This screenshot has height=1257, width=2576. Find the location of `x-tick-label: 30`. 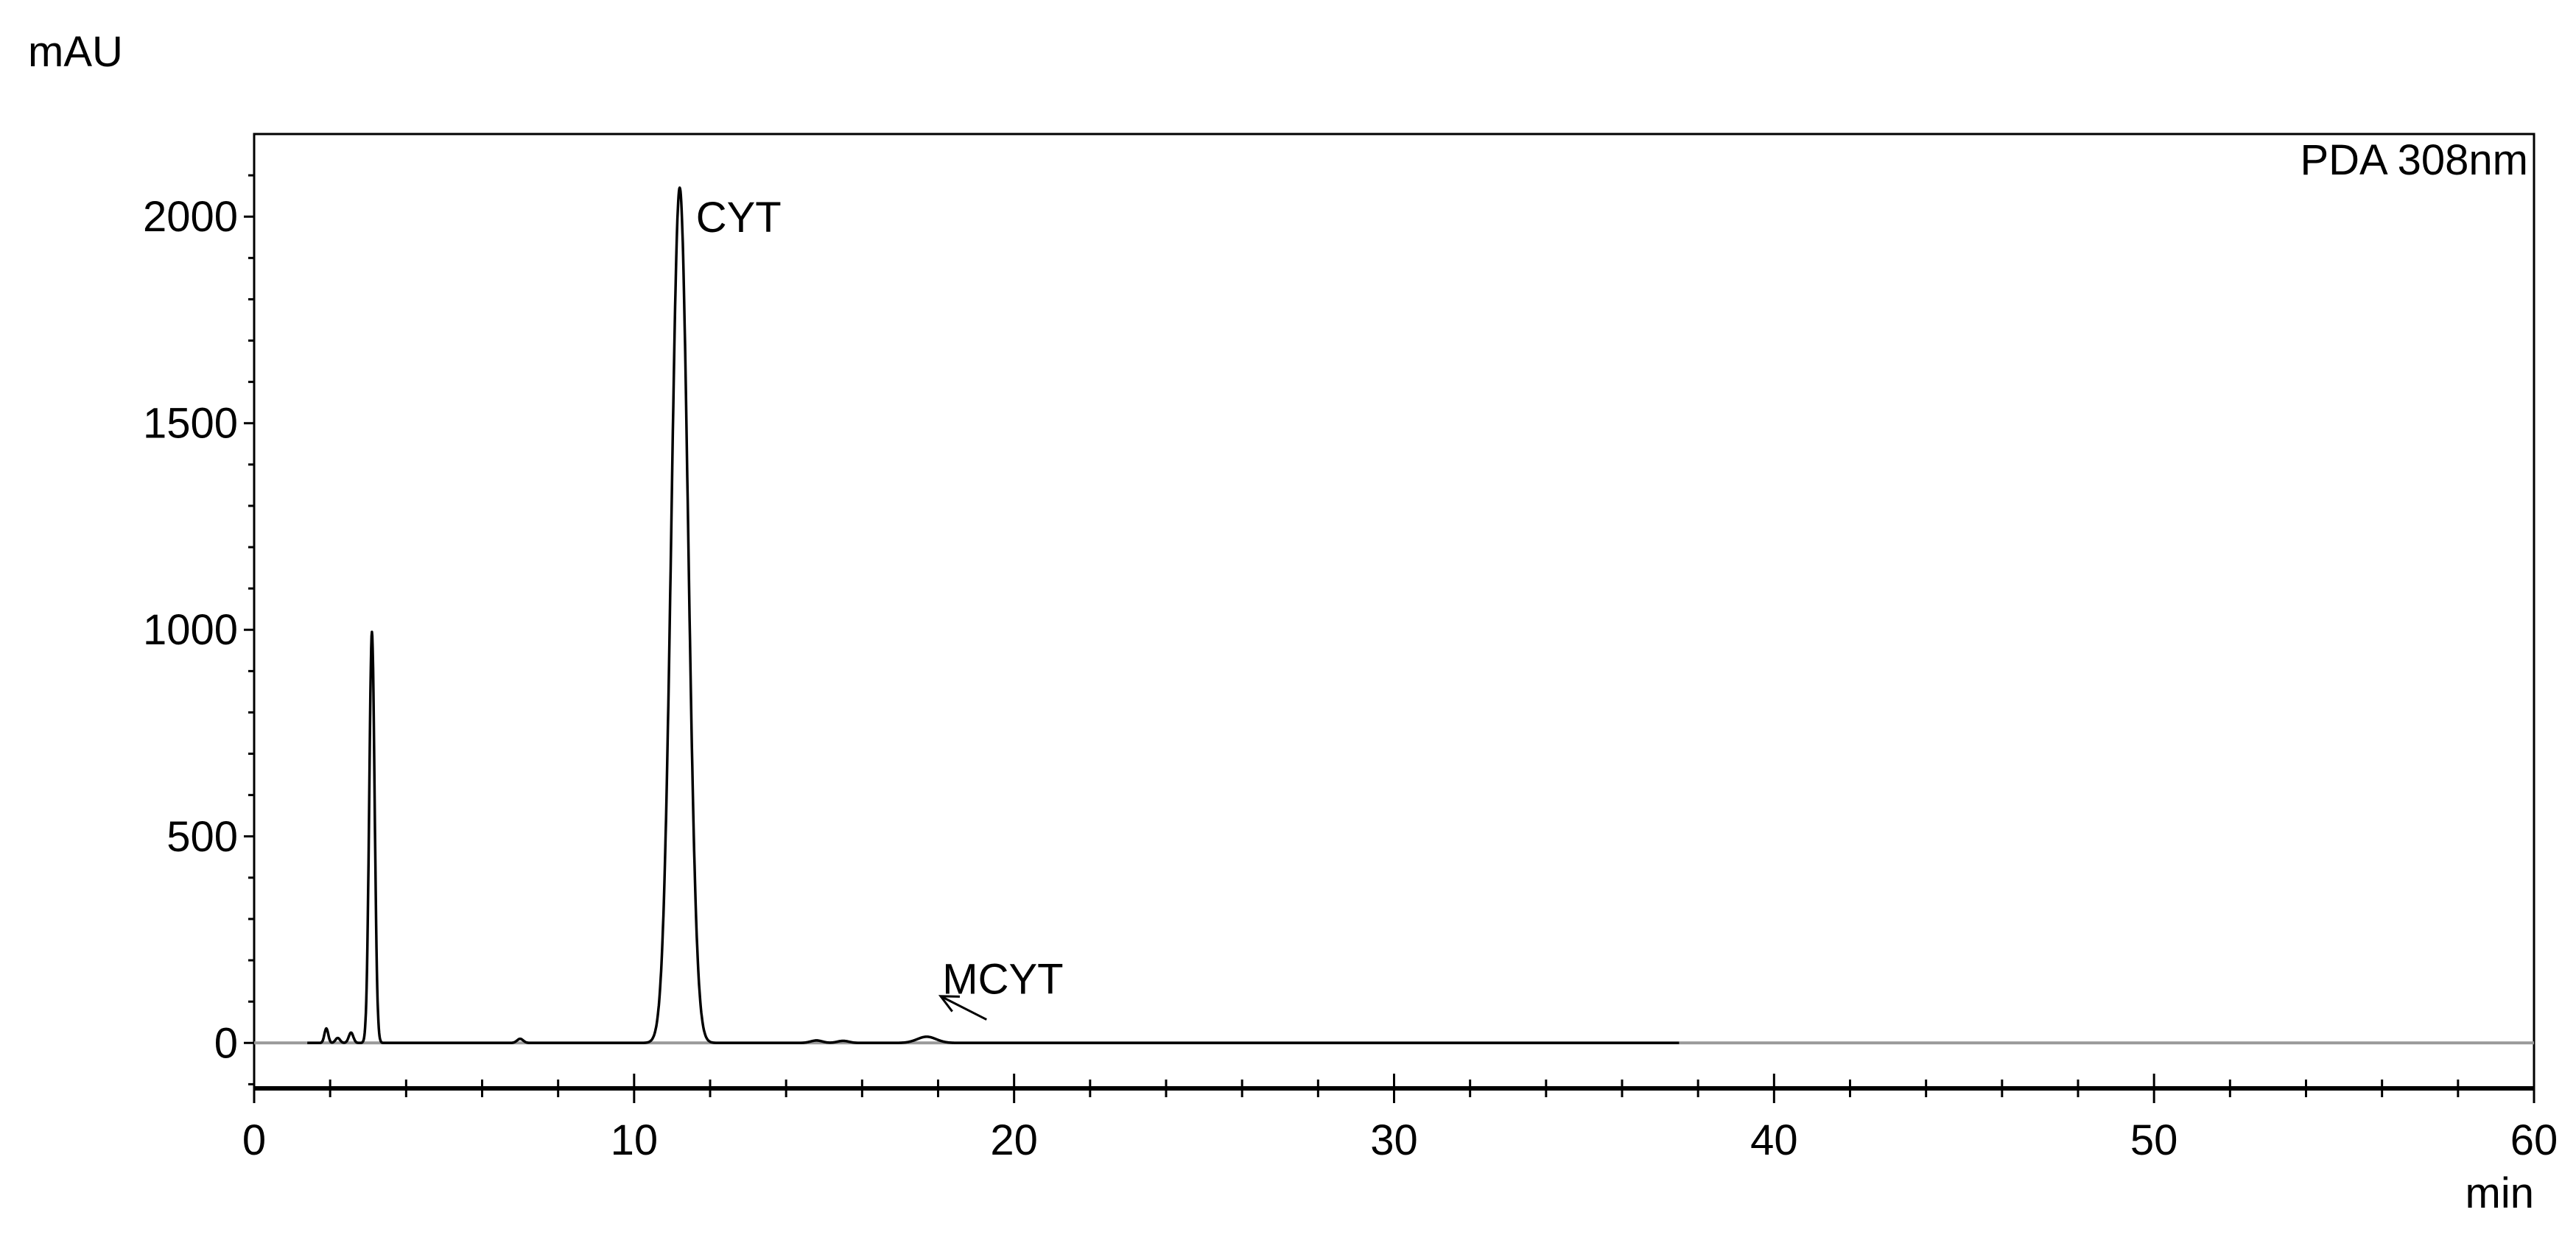

x-tick-label: 30 is located at coordinates (1394, 1140).